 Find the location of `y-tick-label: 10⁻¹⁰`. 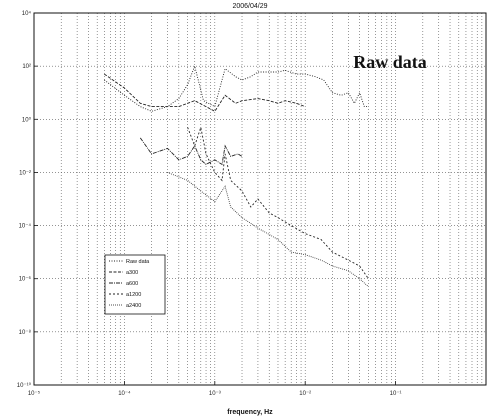

y-tick-label: 10⁻¹⁰ is located at coordinates (24, 385).